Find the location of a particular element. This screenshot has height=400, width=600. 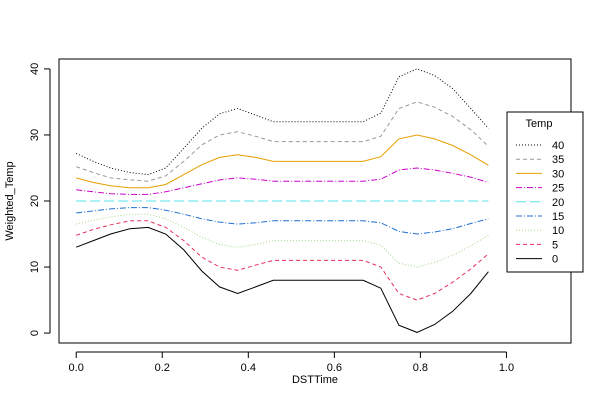

legend-label-15: 15 is located at coordinates (558, 217).